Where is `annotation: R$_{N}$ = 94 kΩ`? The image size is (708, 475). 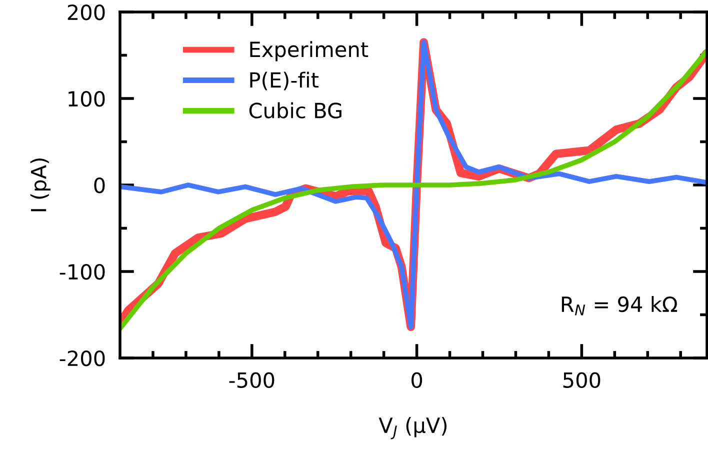 annotation: R$_{N}$ = 94 kΩ is located at coordinates (620, 306).